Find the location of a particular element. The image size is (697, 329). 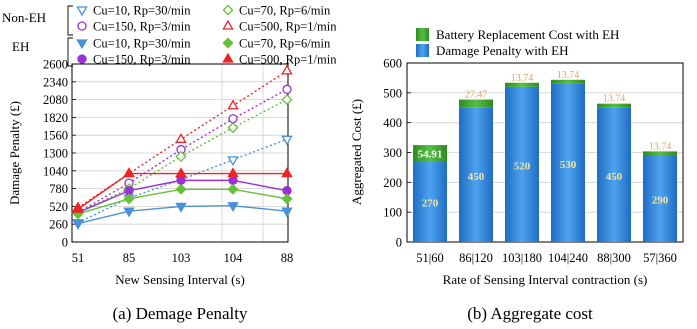

chart-b-grid is located at coordinates (545, 152).